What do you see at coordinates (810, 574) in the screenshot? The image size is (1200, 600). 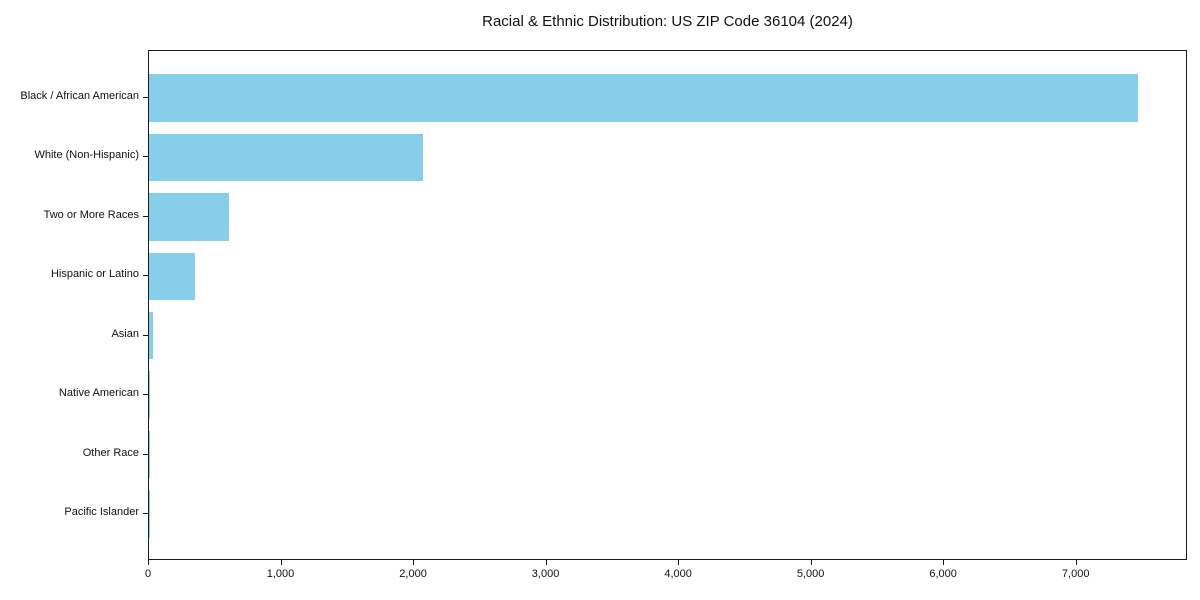 I see `x-tick-label-5000: 5,000` at bounding box center [810, 574].